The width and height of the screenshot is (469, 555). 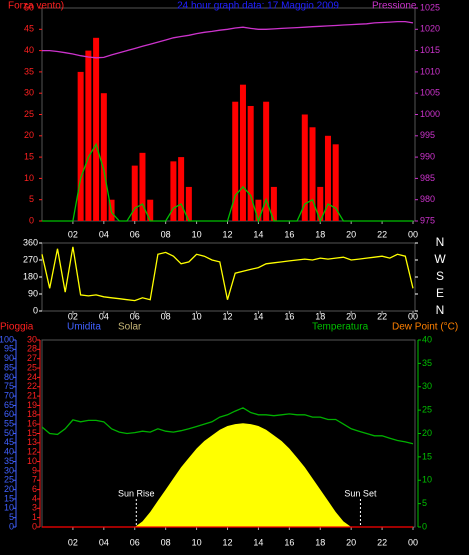 I want to click on y-label: Forza vento), so click(x=36, y=6).